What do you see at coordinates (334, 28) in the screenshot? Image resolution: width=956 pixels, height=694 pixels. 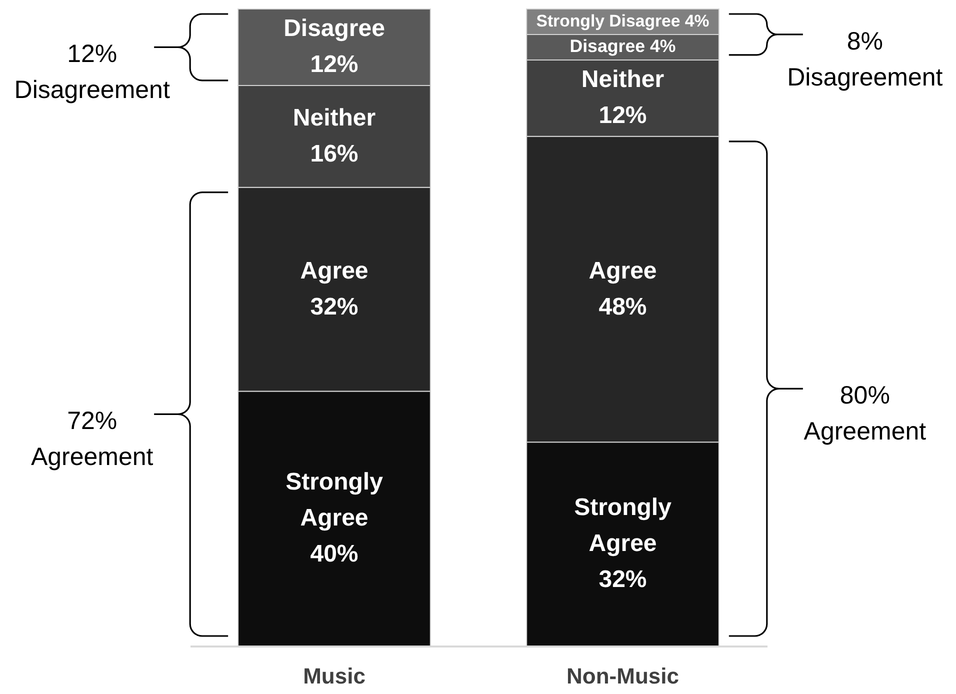 I see `text: Disagree` at bounding box center [334, 28].